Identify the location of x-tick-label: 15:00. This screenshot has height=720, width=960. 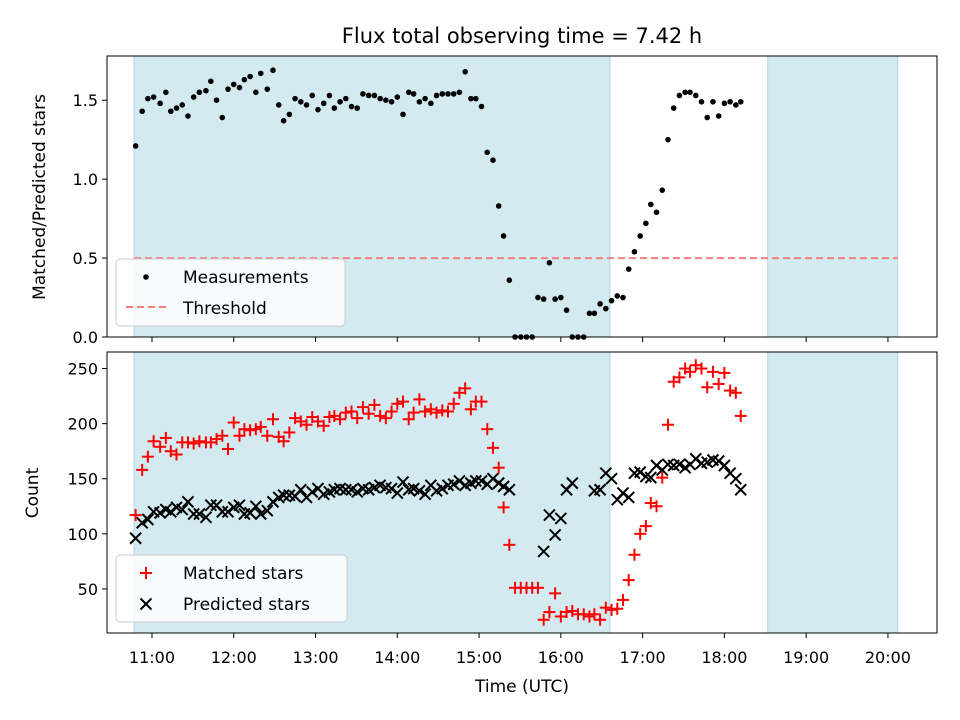
(479, 657).